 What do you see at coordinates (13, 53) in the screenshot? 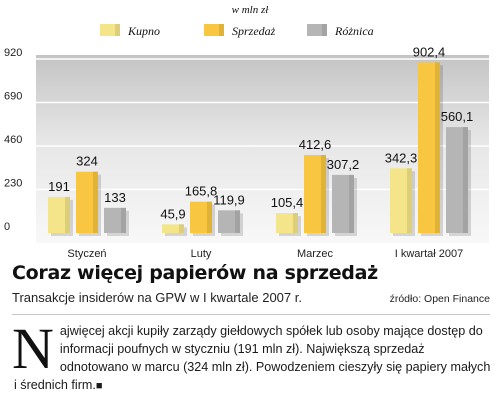
I see `y-tick-label: 920` at bounding box center [13, 53].